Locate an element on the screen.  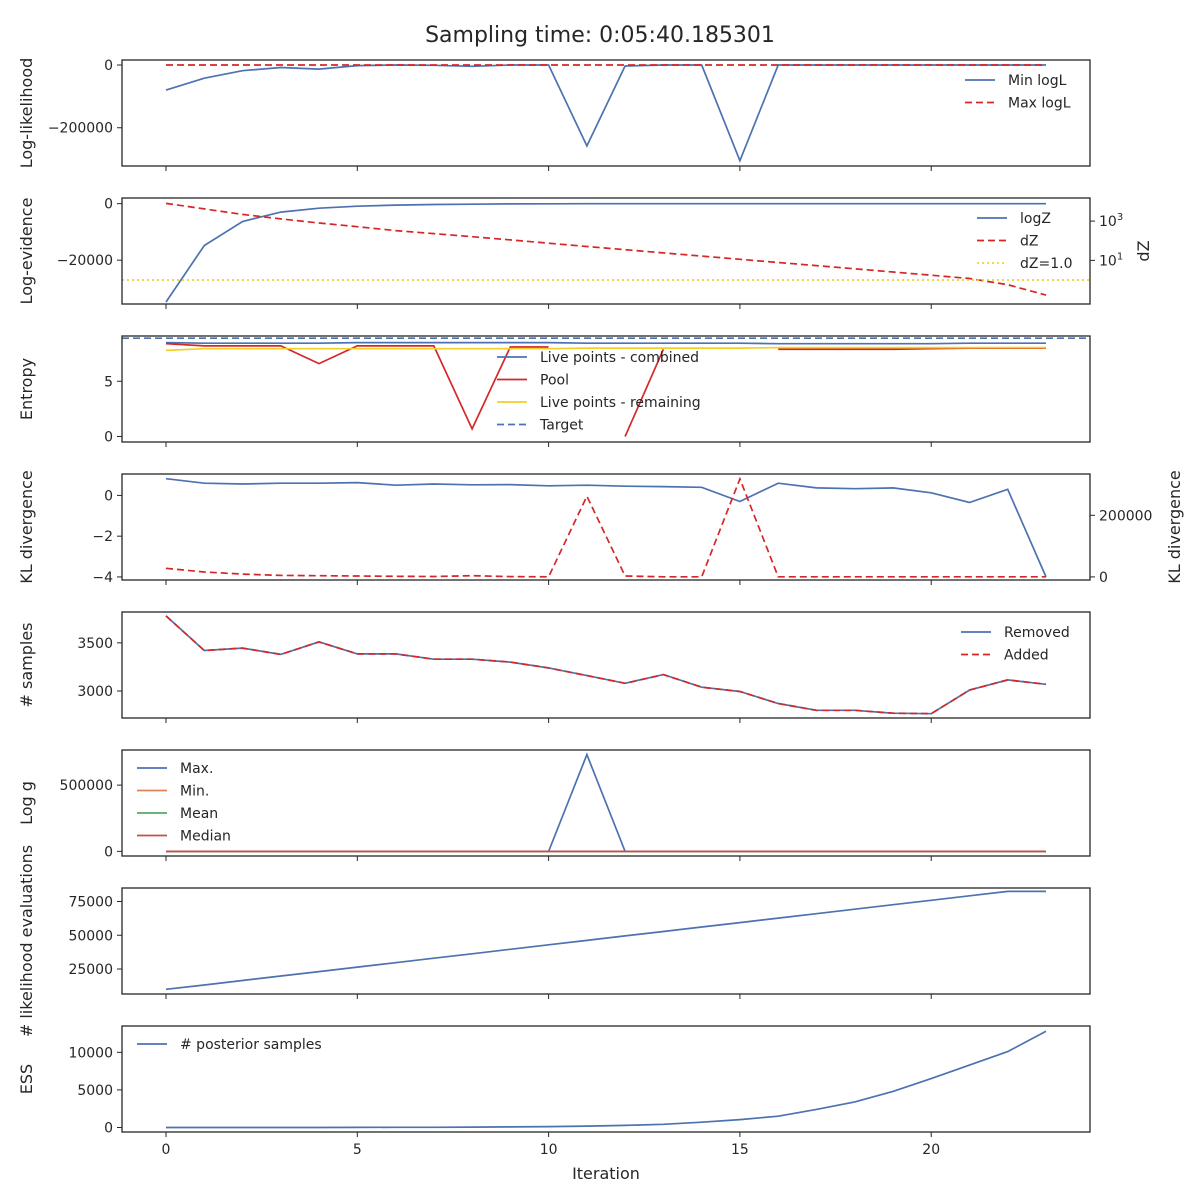
figure-title: Sampling time: 0:05:40.185301 is located at coordinates (600, 35).